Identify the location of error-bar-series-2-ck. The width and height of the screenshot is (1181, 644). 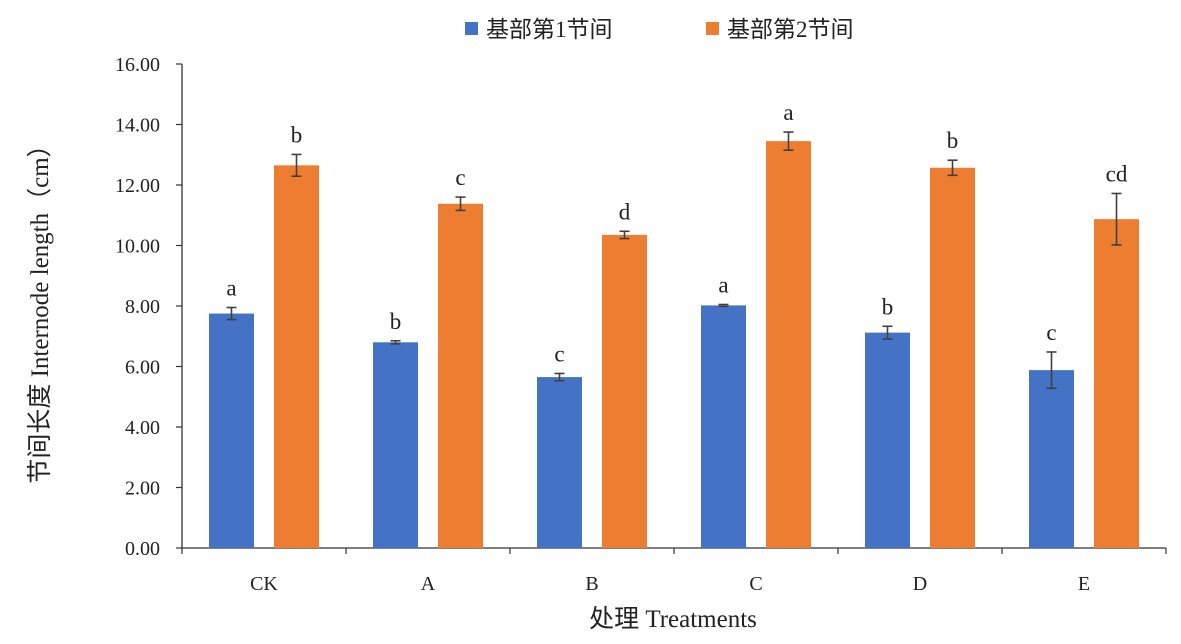
(296, 165).